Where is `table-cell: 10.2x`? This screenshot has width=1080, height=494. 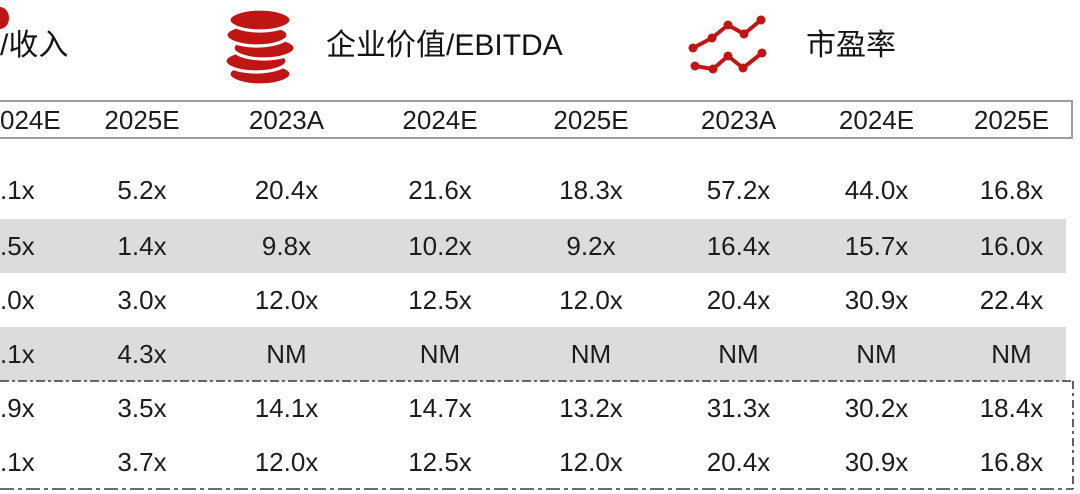
table-cell: 10.2x is located at coordinates (440, 246).